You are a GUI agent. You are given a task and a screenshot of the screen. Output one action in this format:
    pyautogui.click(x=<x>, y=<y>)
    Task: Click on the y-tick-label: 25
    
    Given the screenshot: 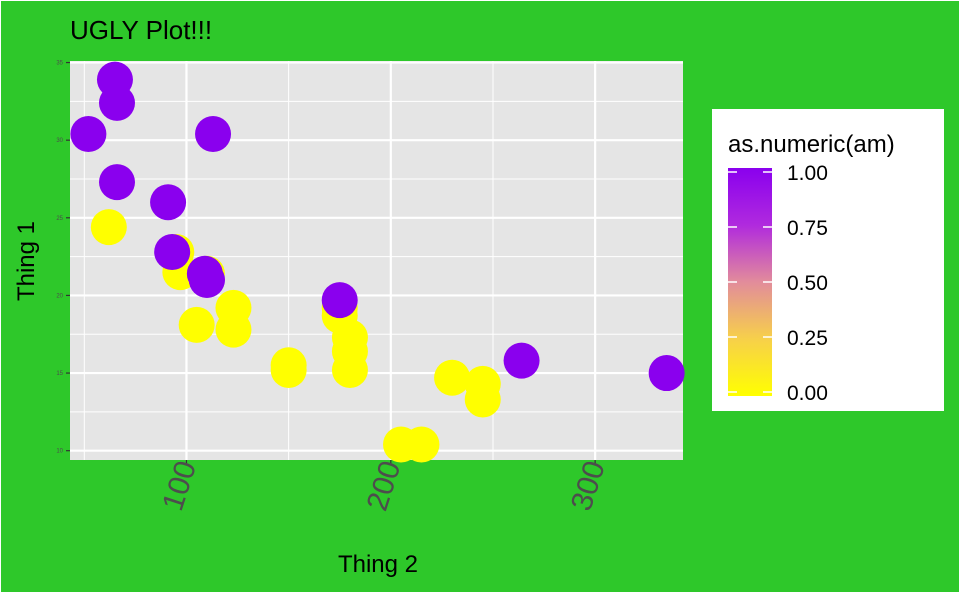 What is the action you would take?
    pyautogui.click(x=59, y=219)
    